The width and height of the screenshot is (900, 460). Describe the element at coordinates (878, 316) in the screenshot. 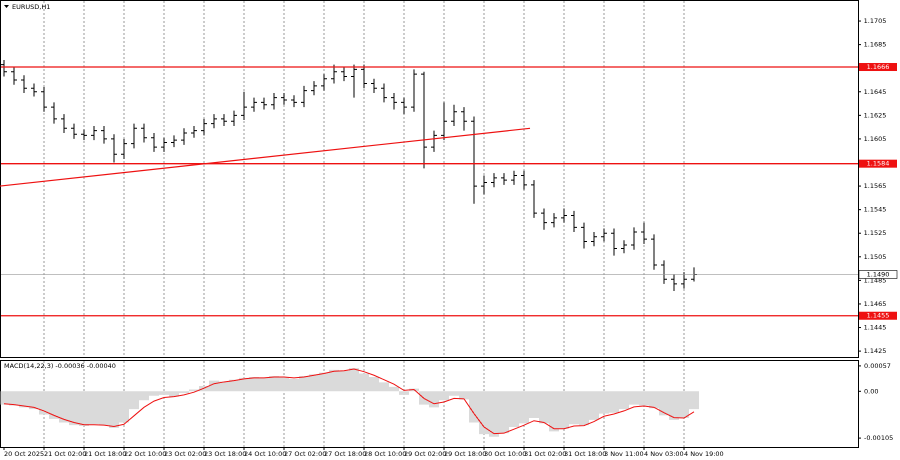

I see `level-label: 1.1455` at that location.